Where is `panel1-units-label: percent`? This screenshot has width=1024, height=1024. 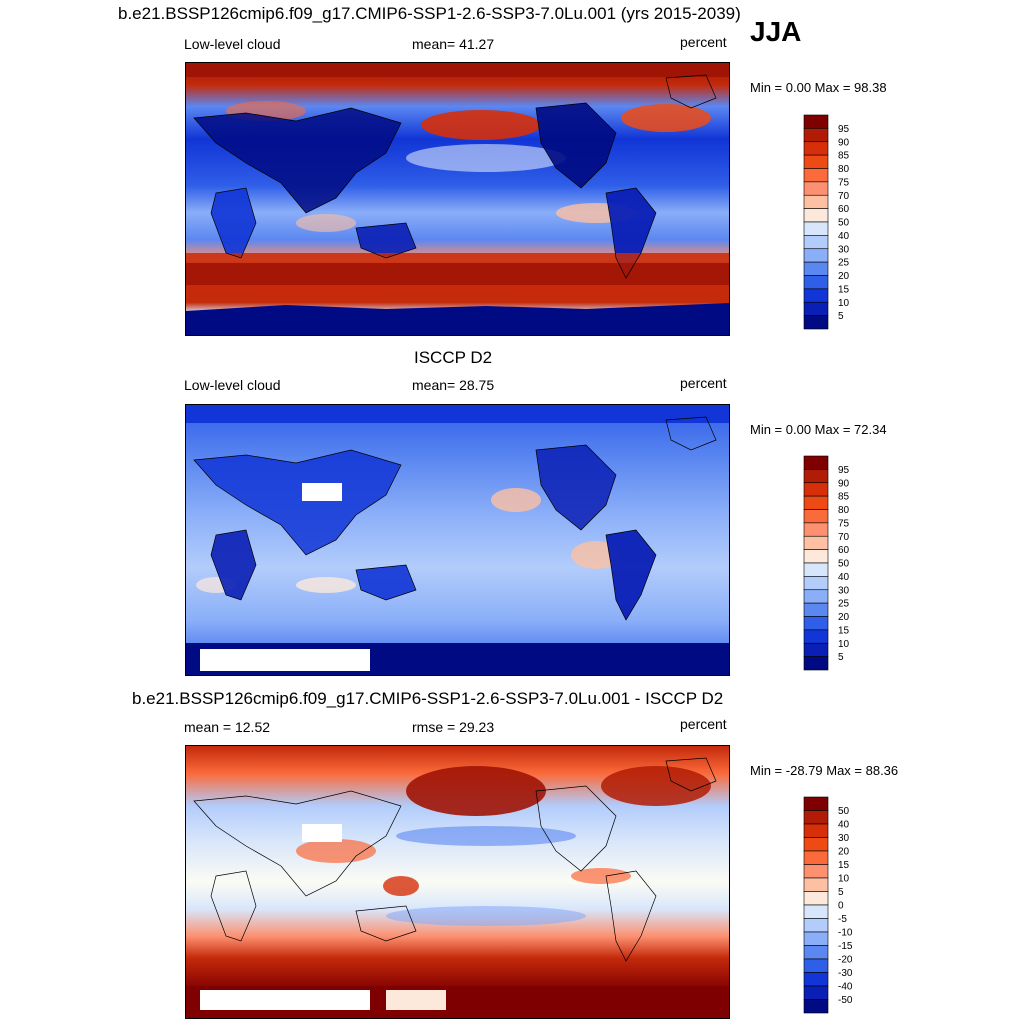
panel1-units-label: percent is located at coordinates (703, 42).